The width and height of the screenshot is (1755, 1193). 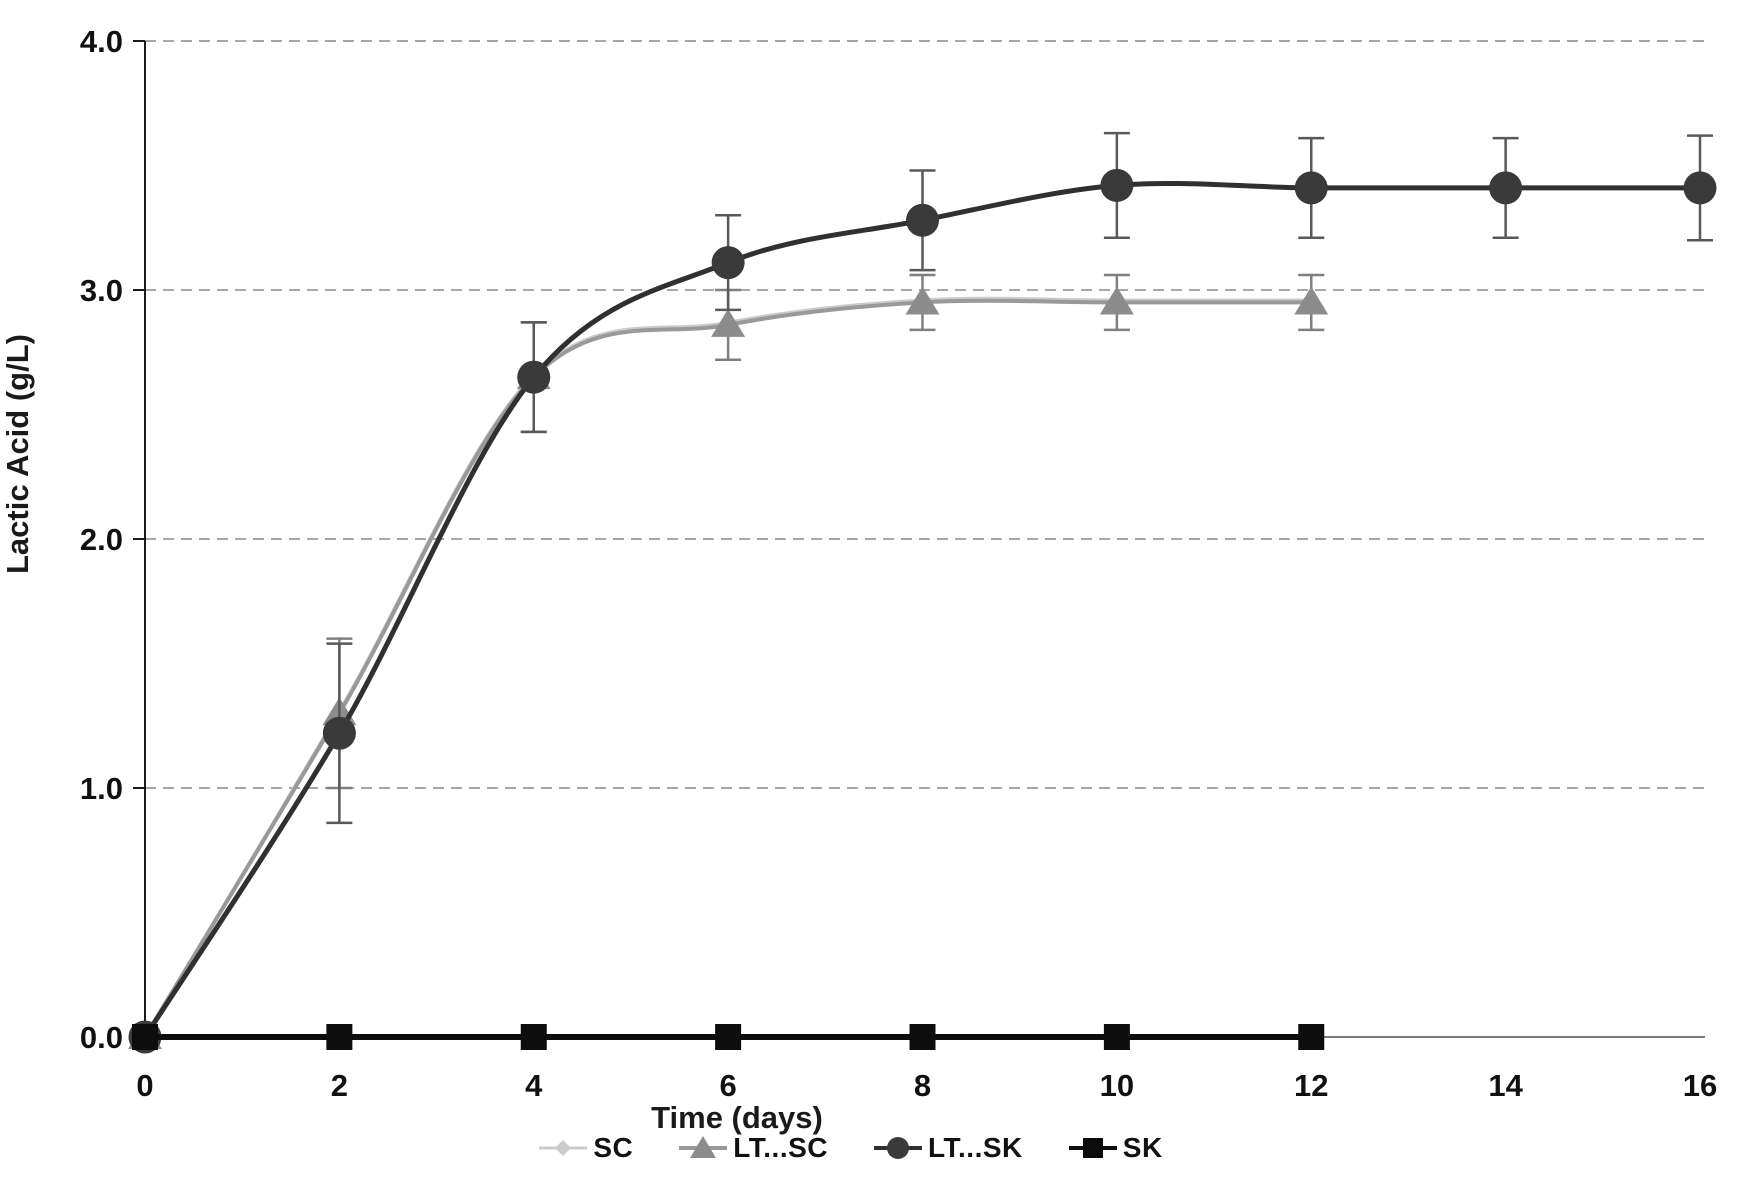 What do you see at coordinates (780, 1147) in the screenshot?
I see `legend-label-lt-sc: LT...SC` at bounding box center [780, 1147].